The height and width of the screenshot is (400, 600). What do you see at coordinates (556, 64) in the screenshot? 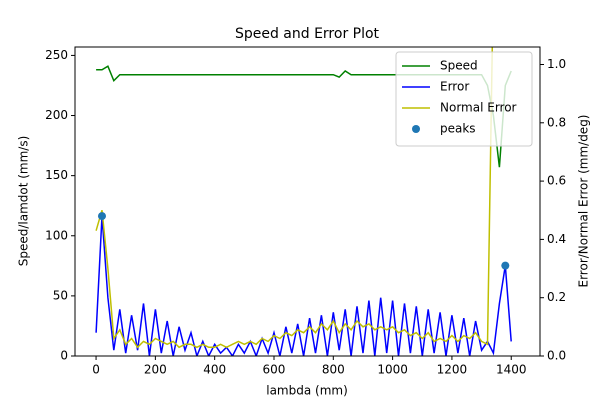
I see `y2-tick-label: 1.0` at bounding box center [556, 64].